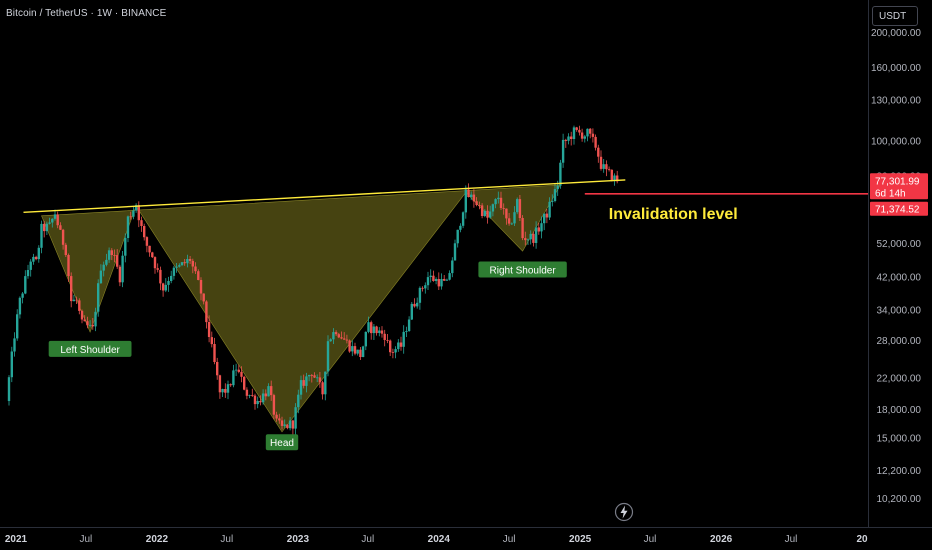  I want to click on current-price-tag, so click(899, 186).